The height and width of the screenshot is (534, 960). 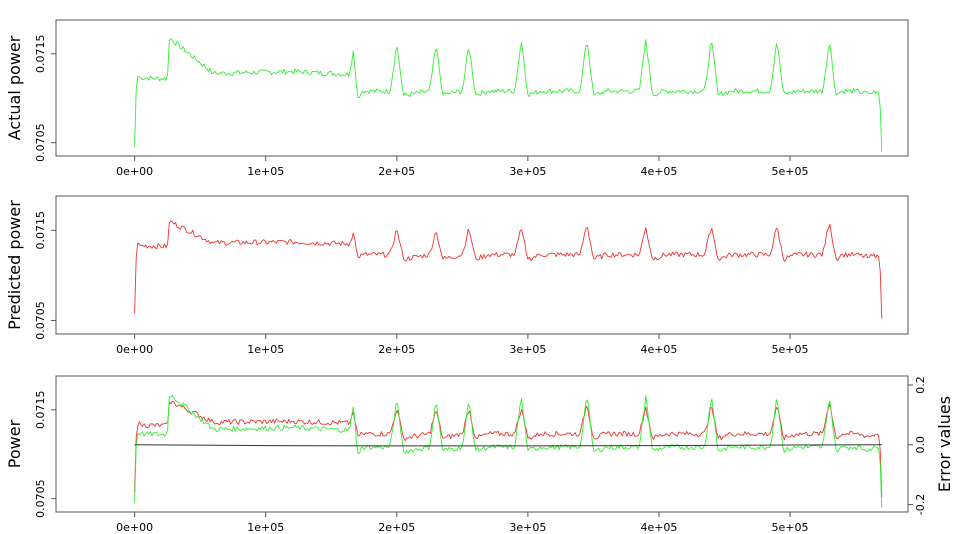 I want to click on y2-tick-label: -0.2, so click(x=920, y=504).